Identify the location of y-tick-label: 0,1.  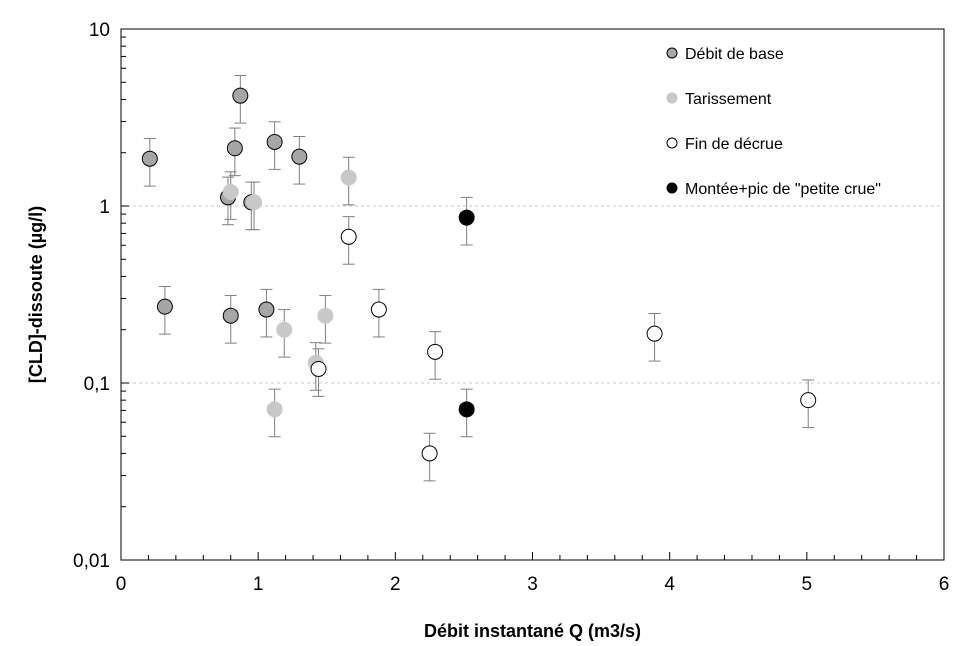
(97, 384).